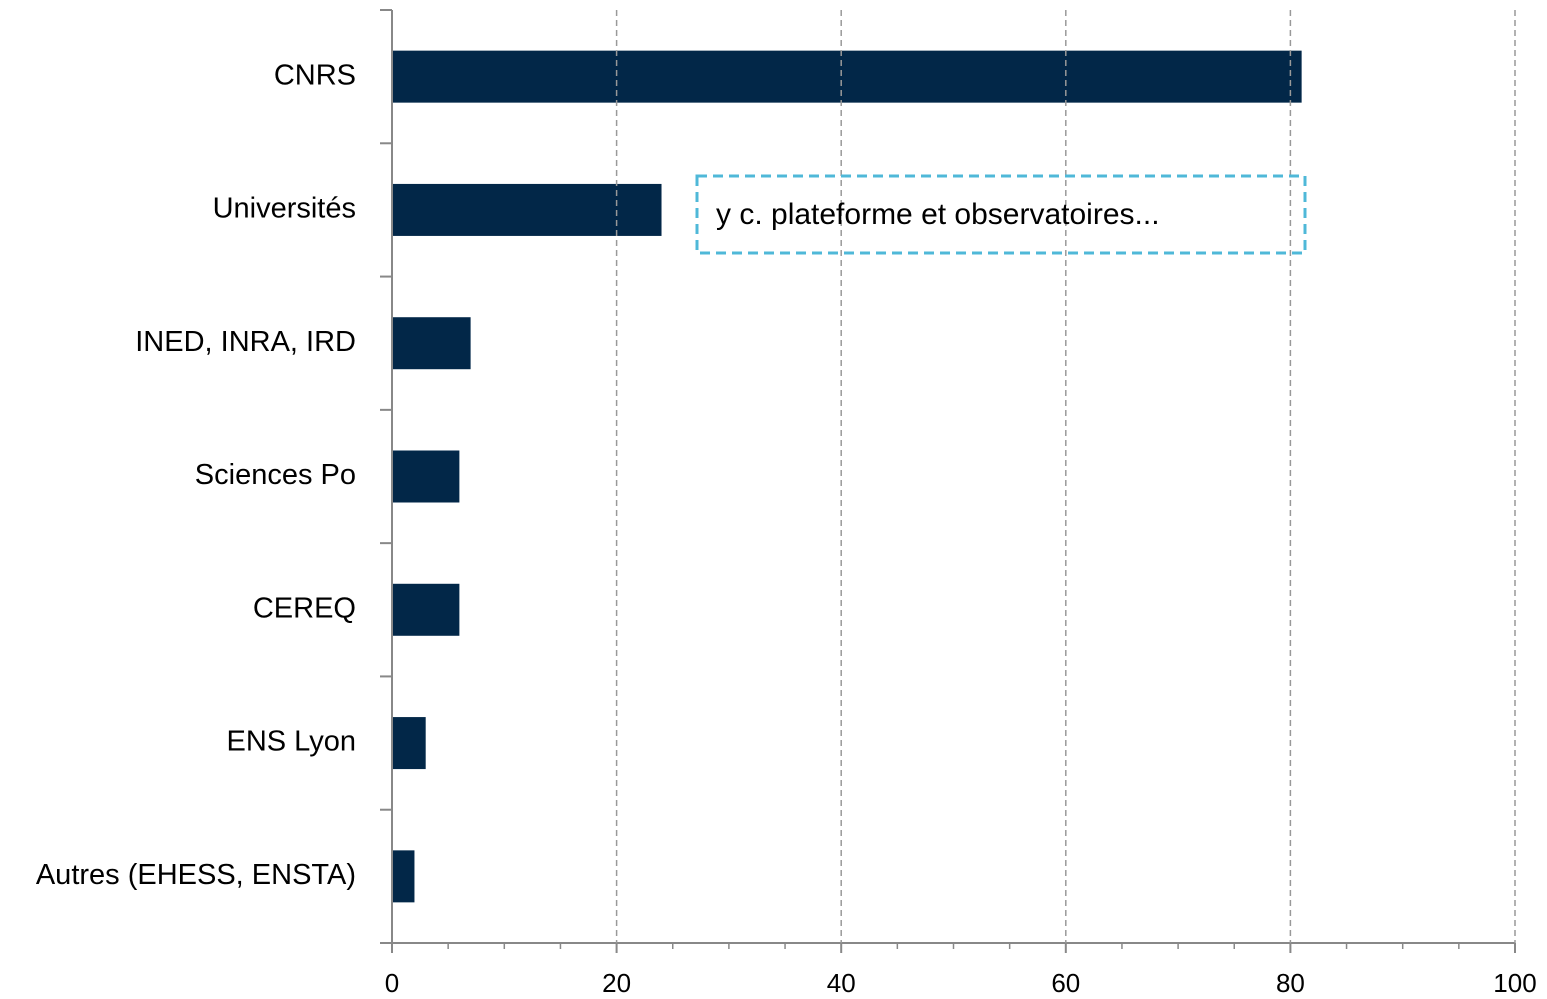 This screenshot has width=1547, height=999. I want to click on y-tick-label: INED, INRA, IRD, so click(245, 342).